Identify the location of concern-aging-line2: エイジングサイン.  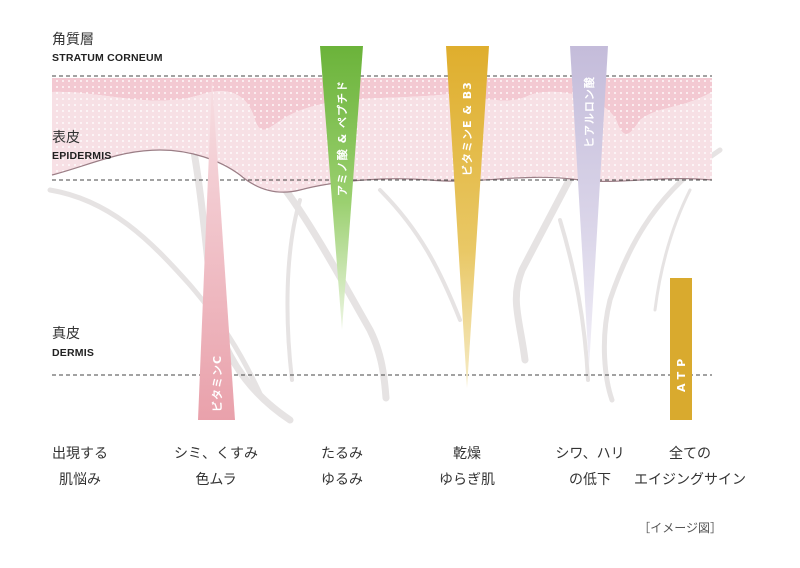
(690, 480).